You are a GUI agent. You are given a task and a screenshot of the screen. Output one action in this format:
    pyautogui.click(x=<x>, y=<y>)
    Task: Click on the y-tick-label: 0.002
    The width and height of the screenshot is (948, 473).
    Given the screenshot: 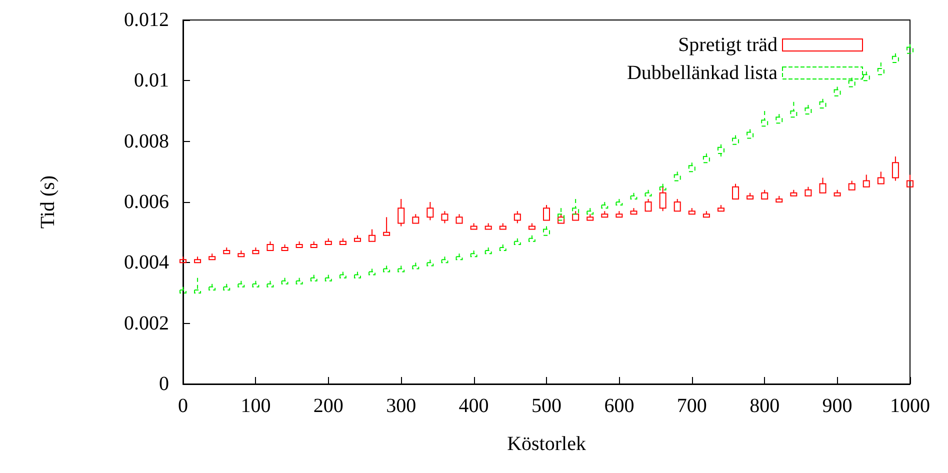 What is the action you would take?
    pyautogui.click(x=146, y=323)
    